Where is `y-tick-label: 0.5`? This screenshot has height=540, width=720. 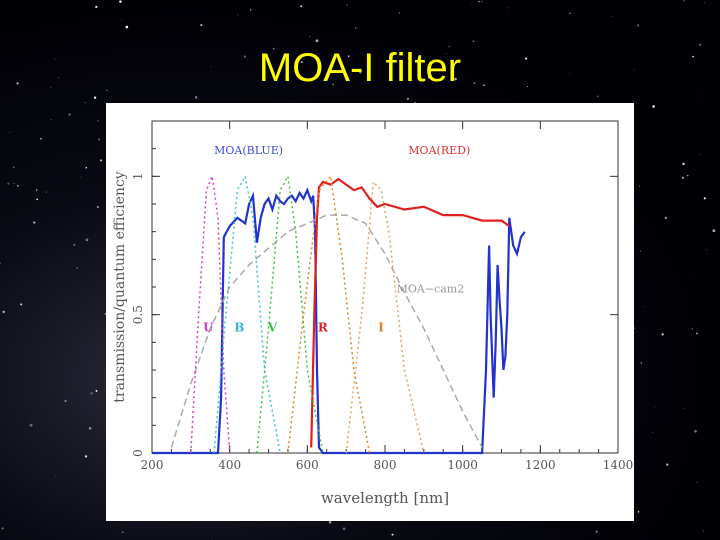 y-tick-label: 0.5 is located at coordinates (138, 314).